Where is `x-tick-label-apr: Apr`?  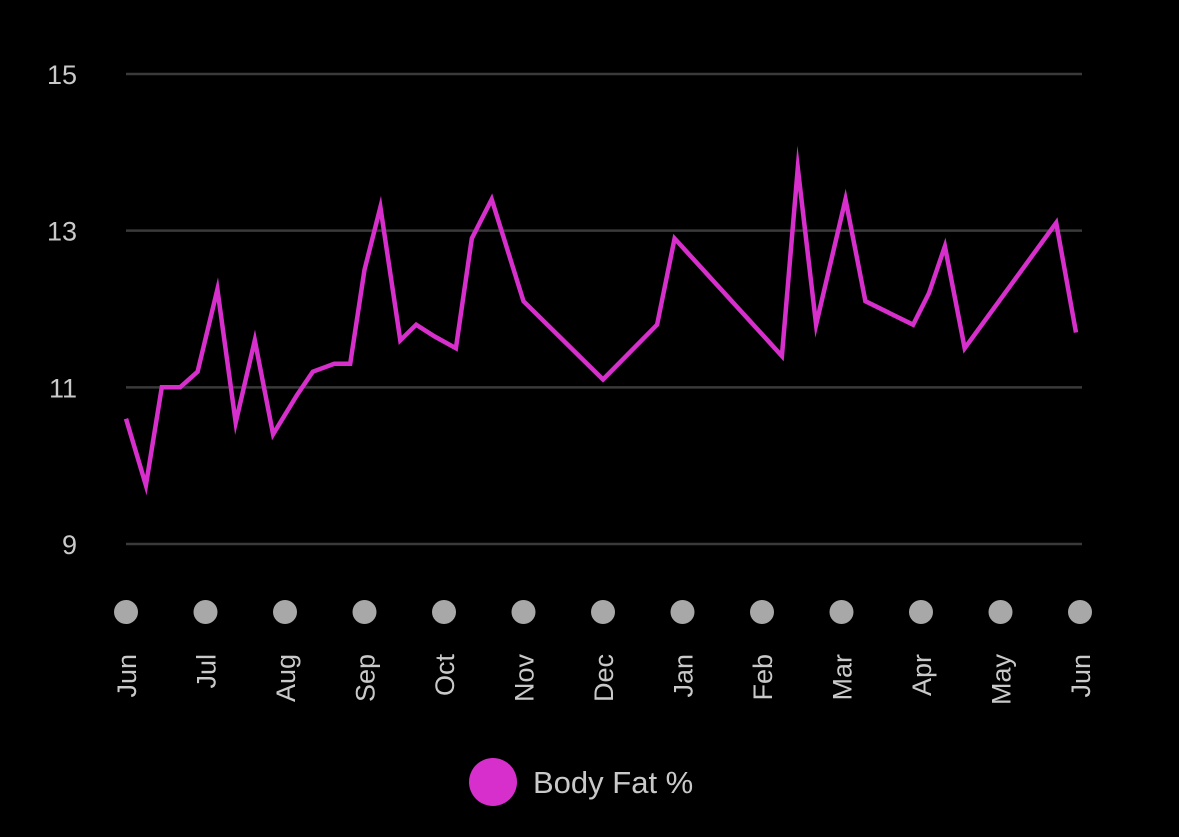 x-tick-label-apr: Apr is located at coordinates (922, 675).